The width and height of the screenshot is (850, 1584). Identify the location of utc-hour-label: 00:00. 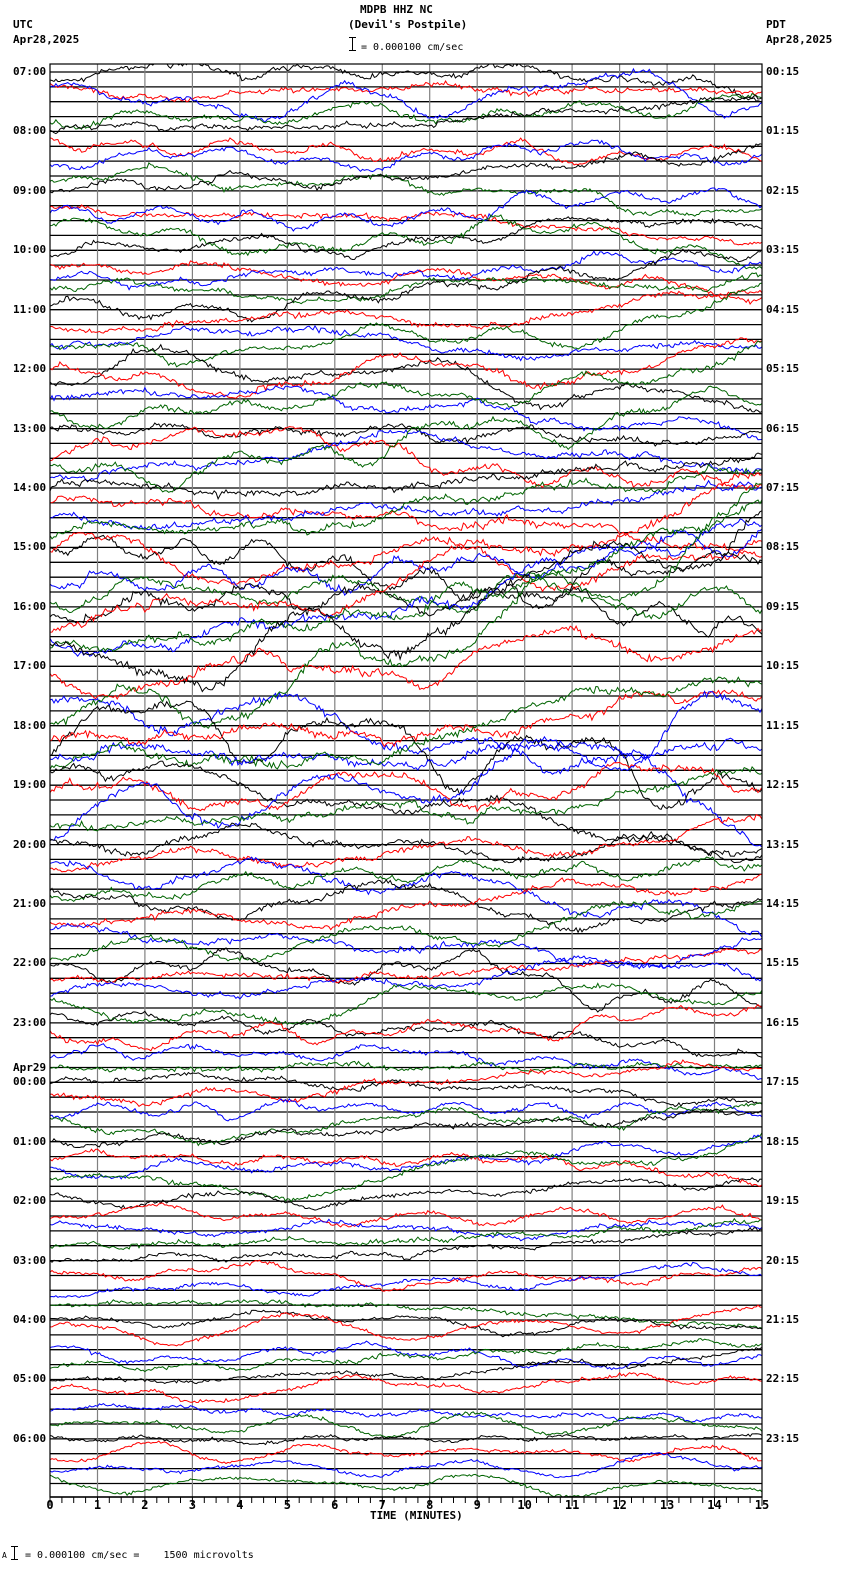
(30, 1082).